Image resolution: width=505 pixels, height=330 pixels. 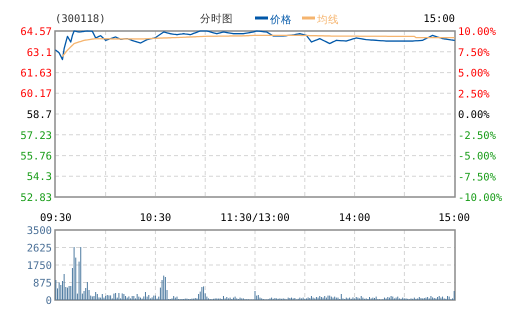 What do you see at coordinates (49, 301) in the screenshot?
I see `y-tick-label: 0` at bounding box center [49, 301].